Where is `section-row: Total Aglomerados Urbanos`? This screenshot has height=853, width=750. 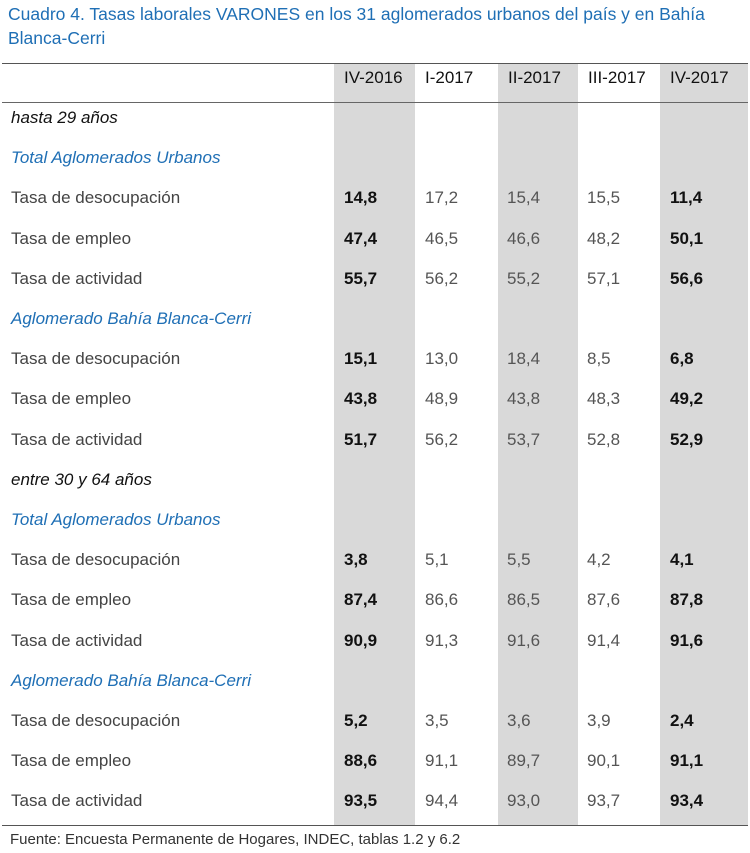 section-row: Total Aglomerados Urbanos is located at coordinates (375, 158).